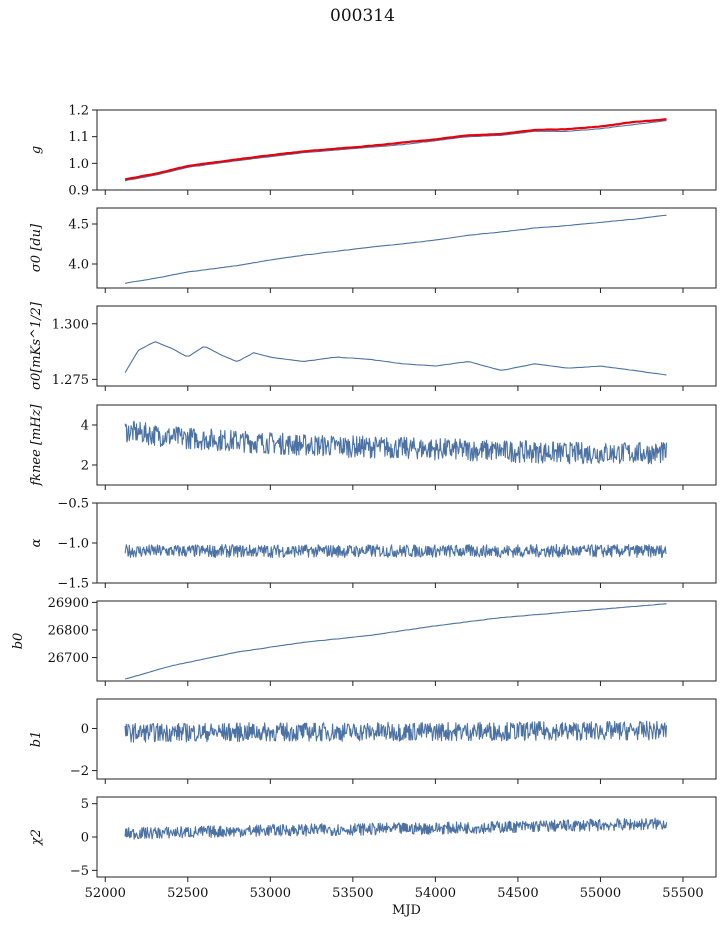 The image size is (725, 936). What do you see at coordinates (395, 358) in the screenshot?
I see `series-line-sigma0-mk` at bounding box center [395, 358].